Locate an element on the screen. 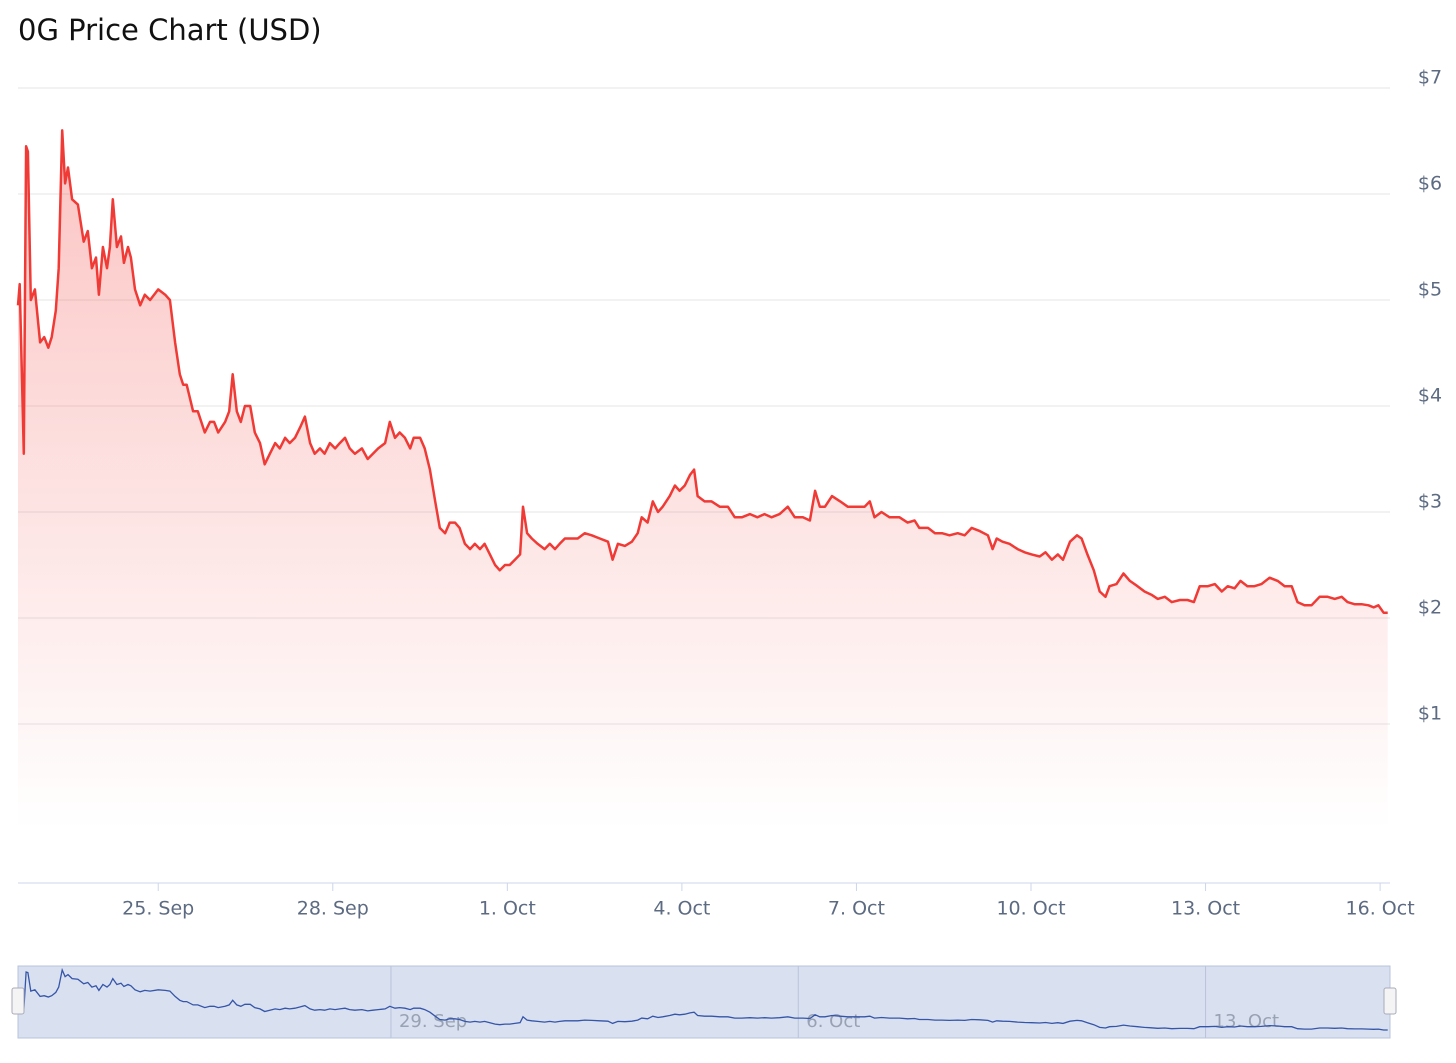 This screenshot has height=1063, width=1456. navigator-mask is located at coordinates (704, 1002).